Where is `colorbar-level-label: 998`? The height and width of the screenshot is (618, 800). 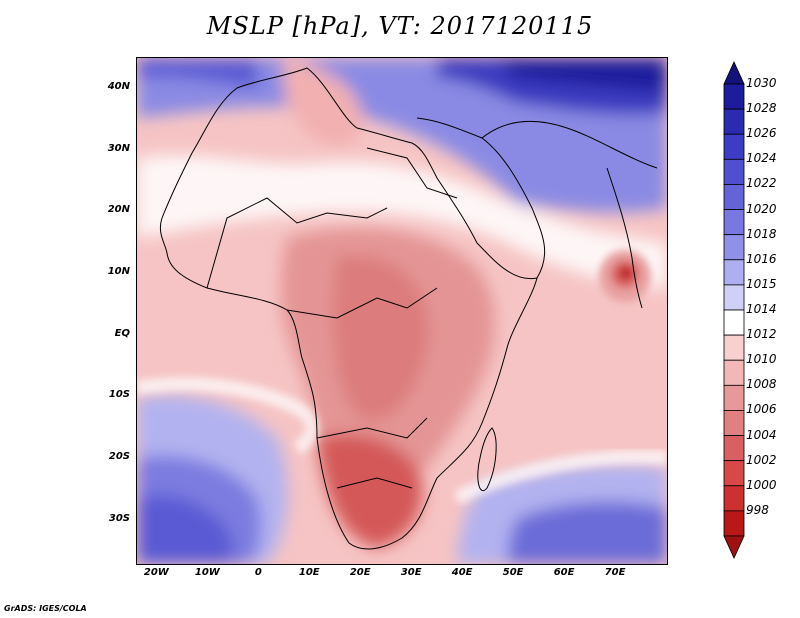 colorbar-level-label: 998 is located at coordinates (757, 509).